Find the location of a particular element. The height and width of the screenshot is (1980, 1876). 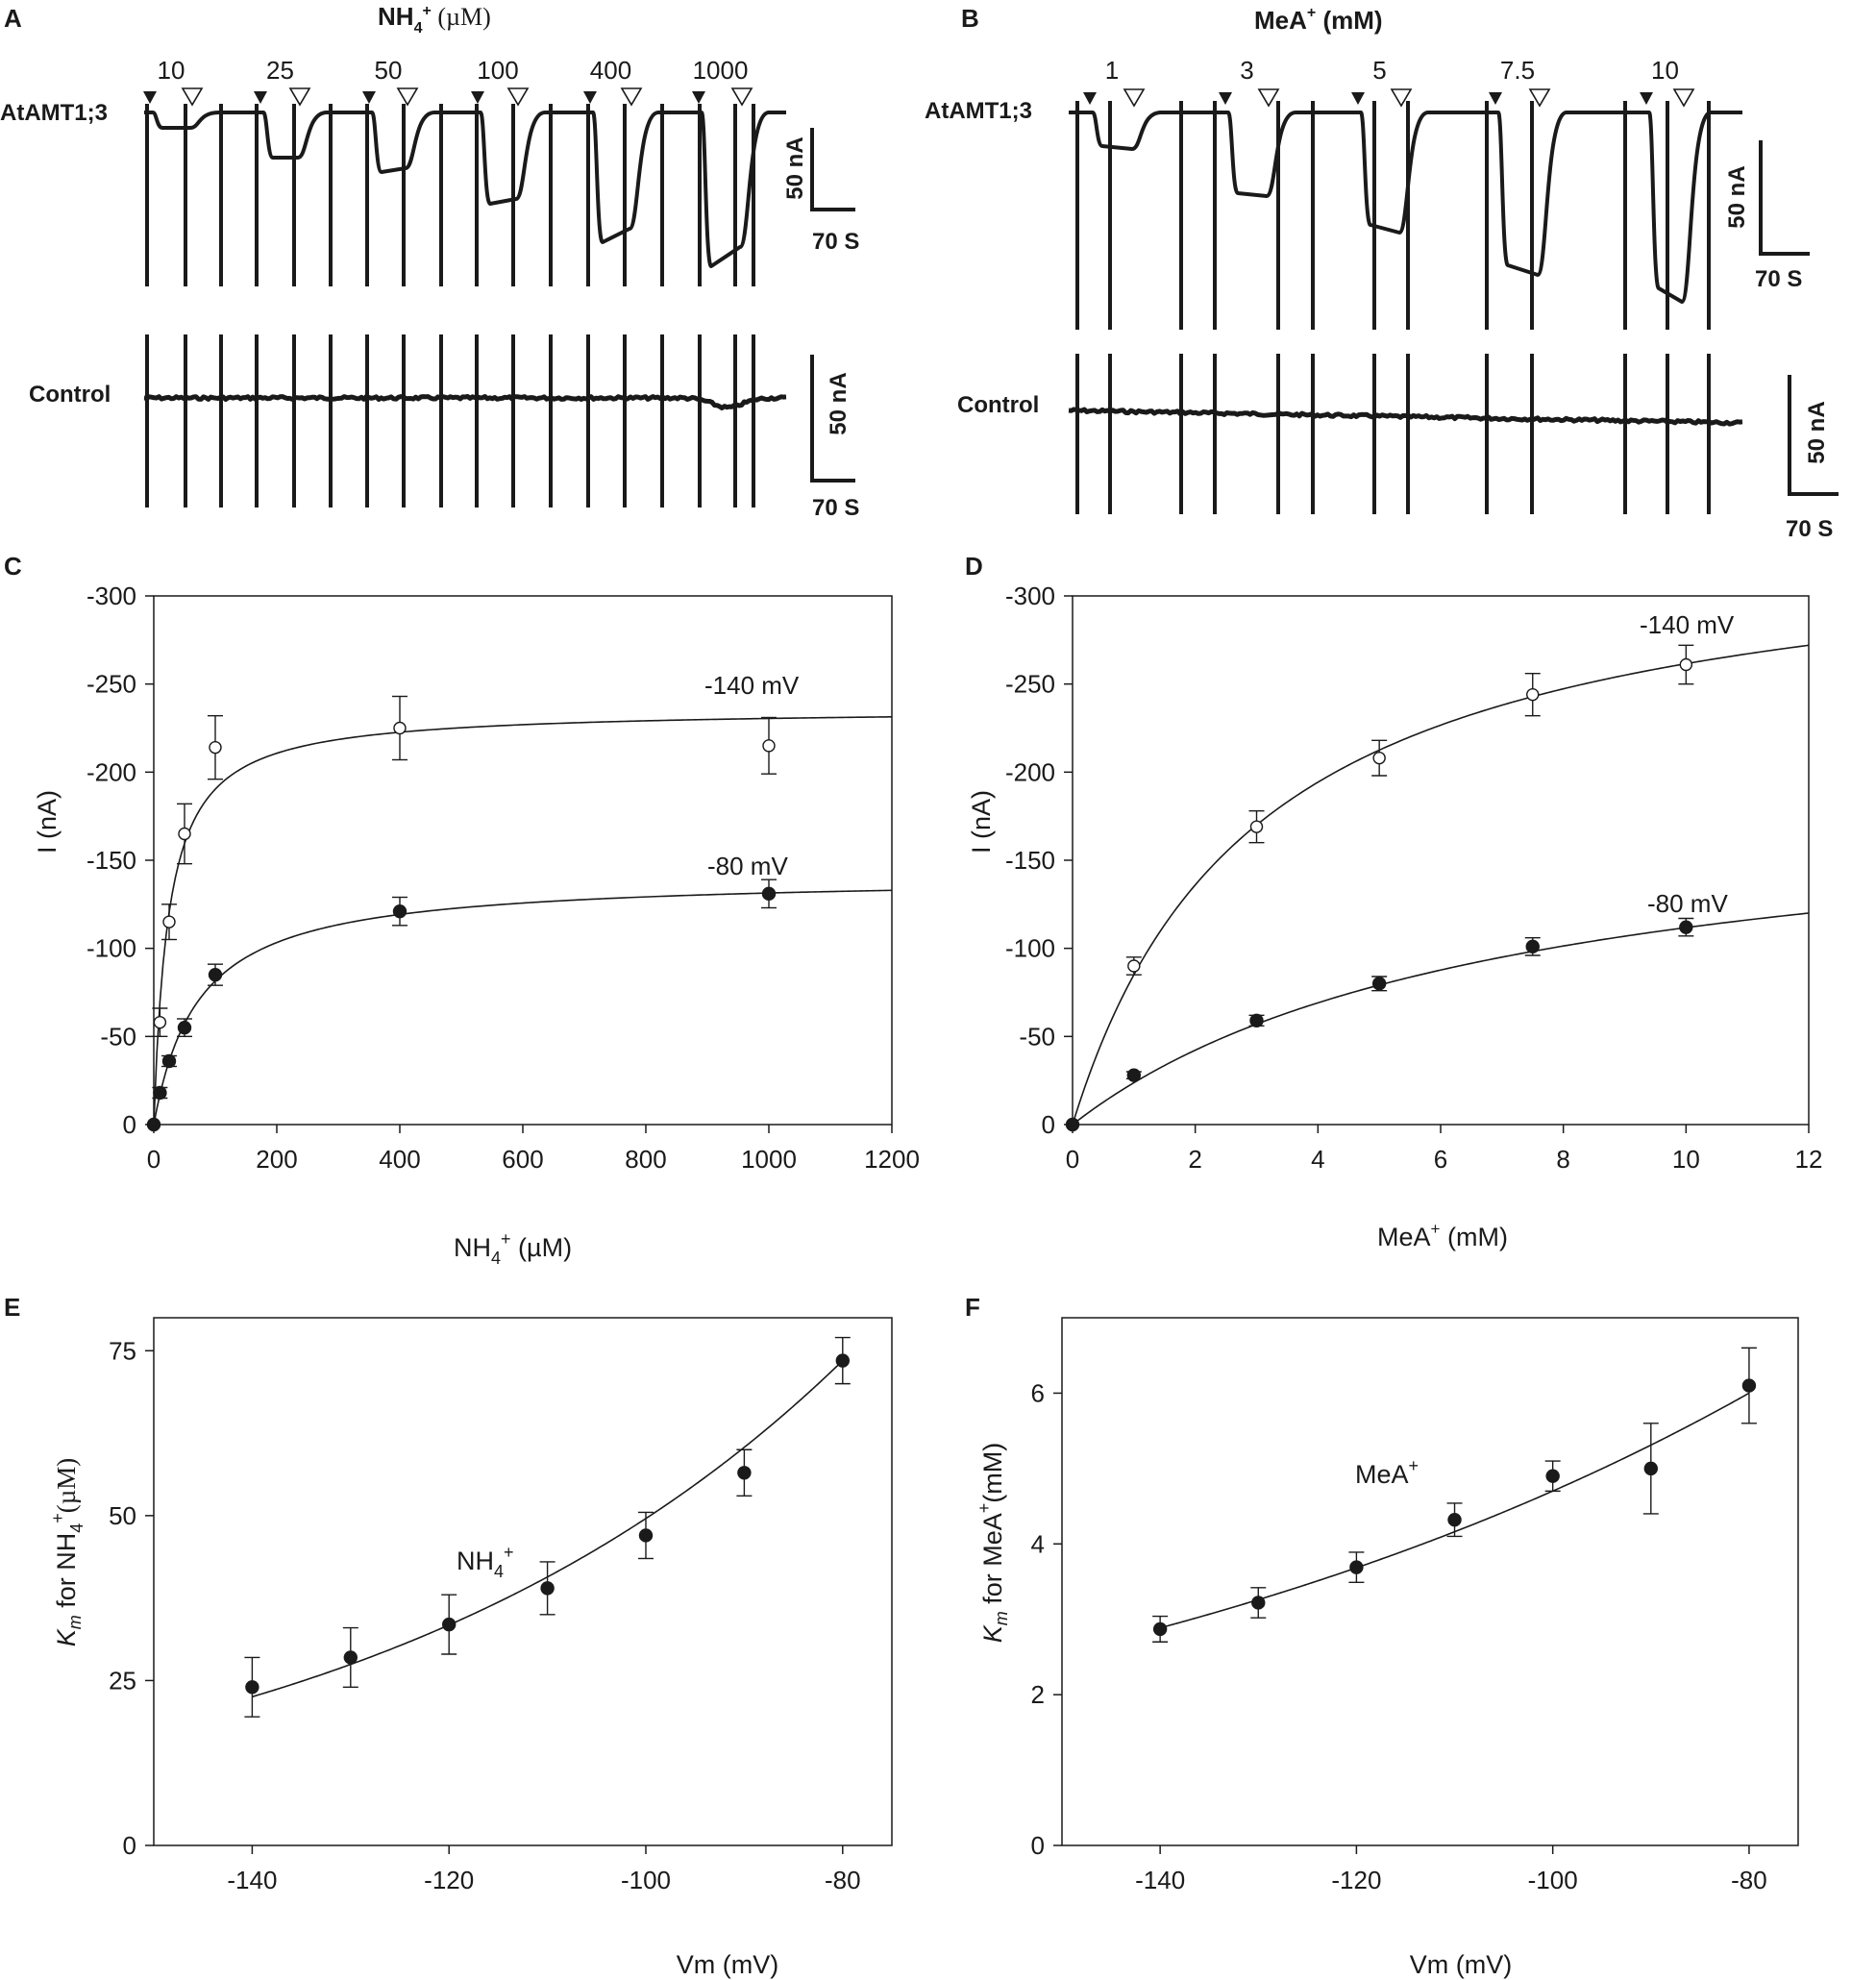

chart-e-ylabel: Km for NH4+(µM) is located at coordinates (67, 1552).